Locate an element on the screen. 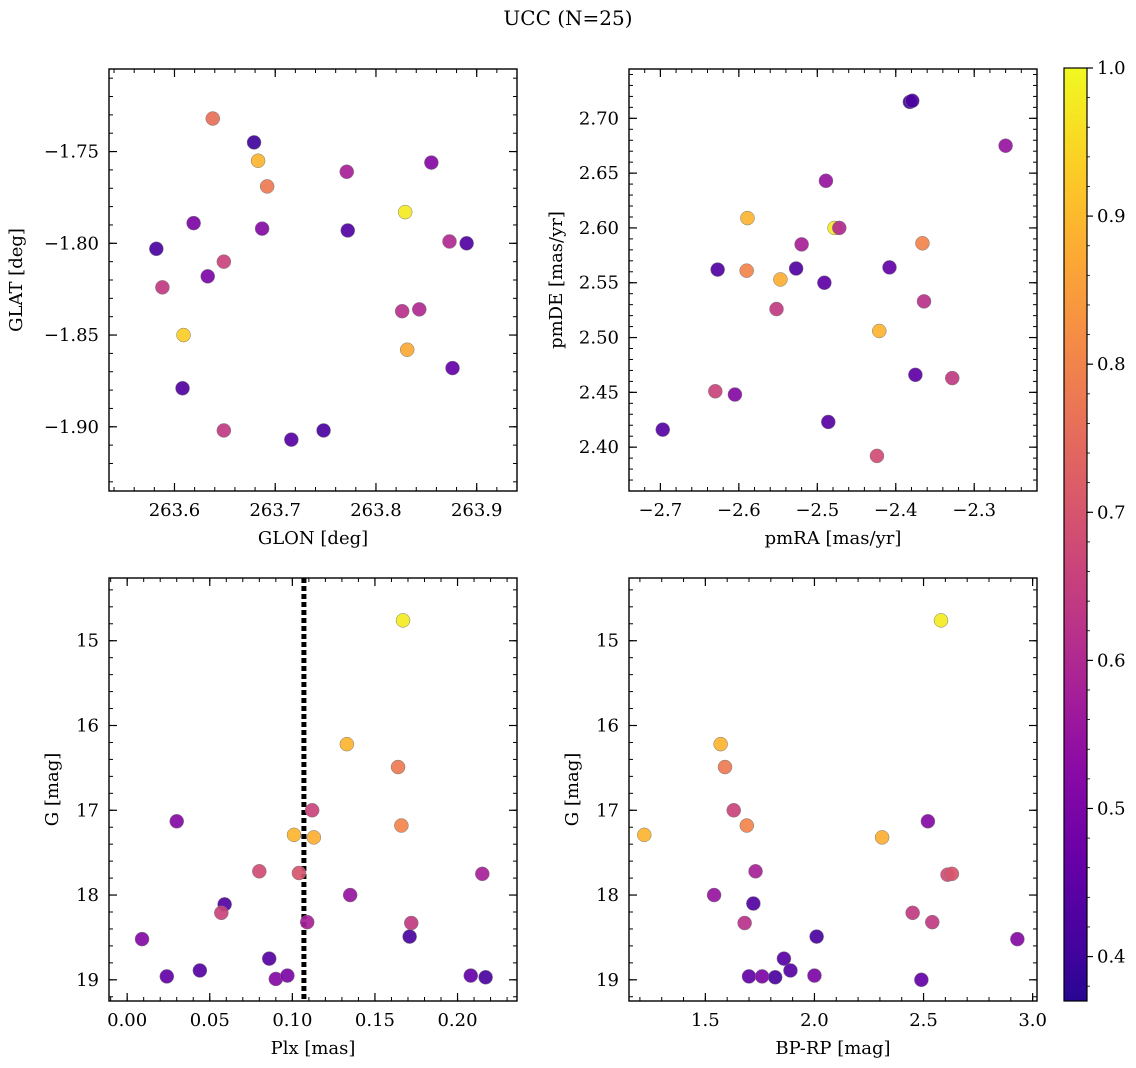  colorbar-tick-label: 1.0 is located at coordinates (1111, 68).